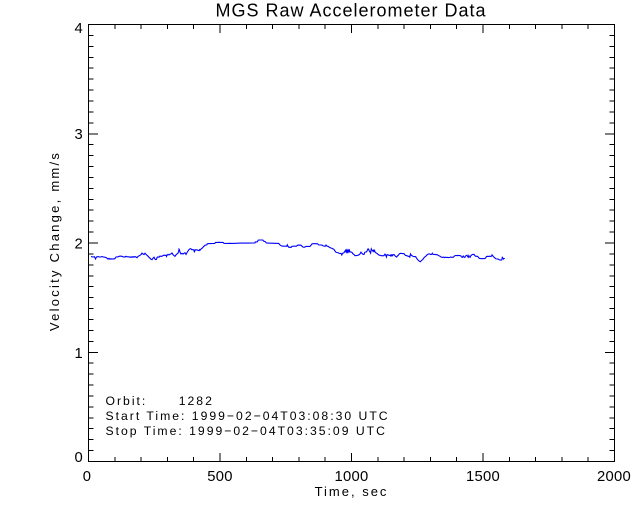  Describe the element at coordinates (78, 245) in the screenshot. I see `svg-text: 2` at that location.